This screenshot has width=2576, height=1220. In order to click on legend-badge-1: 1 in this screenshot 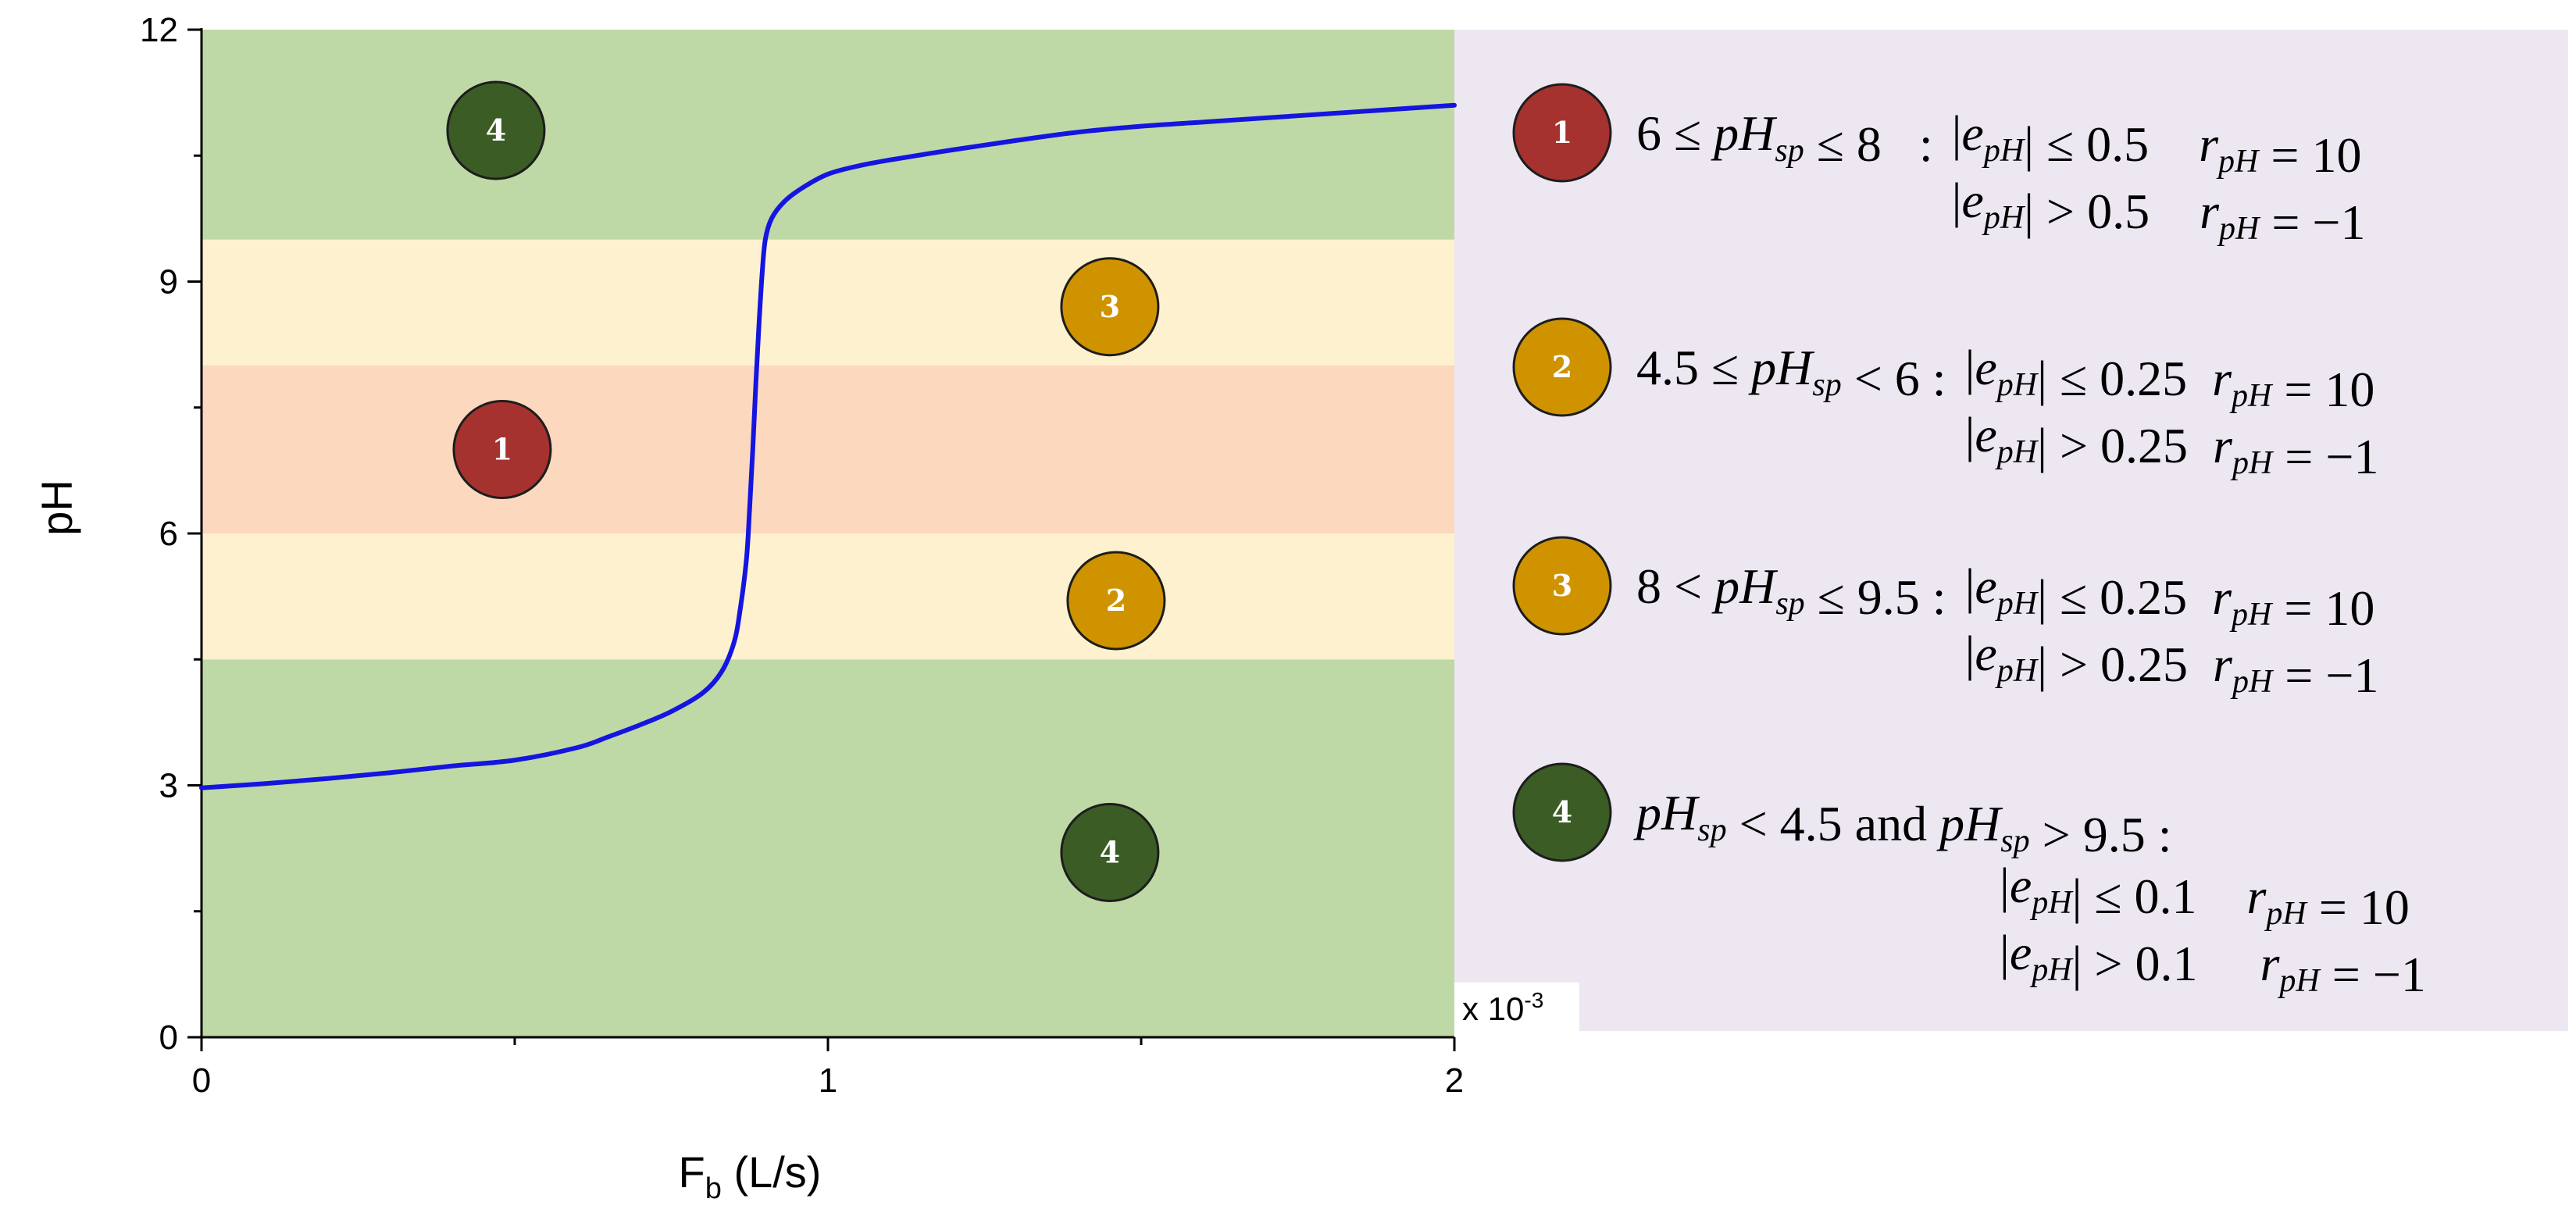, I will do `click(1562, 133)`.